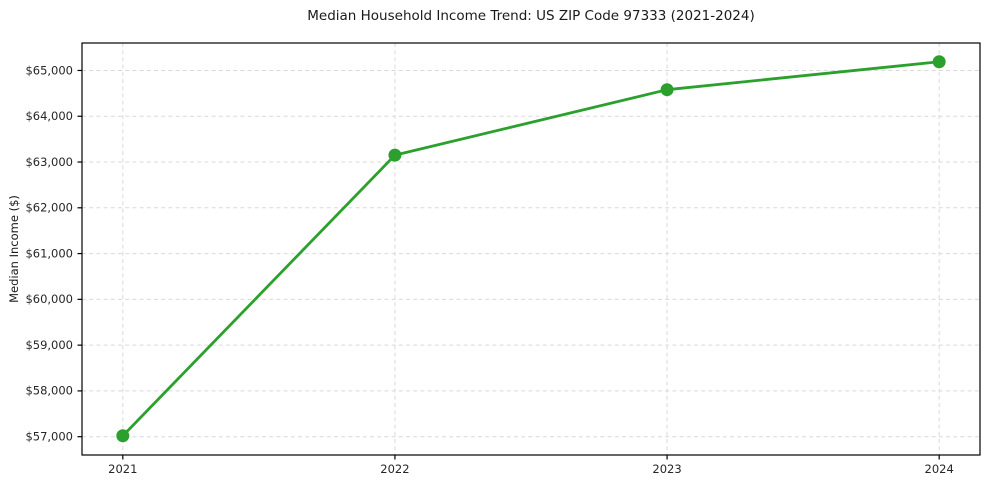 This screenshot has height=490, width=989. I want to click on data-point-2023, so click(667, 90).